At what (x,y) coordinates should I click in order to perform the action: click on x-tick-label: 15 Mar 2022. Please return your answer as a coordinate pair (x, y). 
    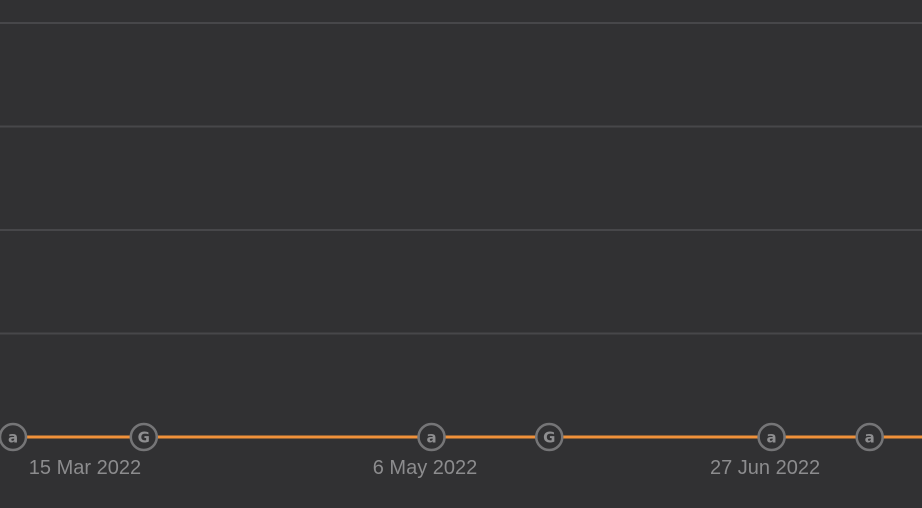
    Looking at the image, I should click on (85, 468).